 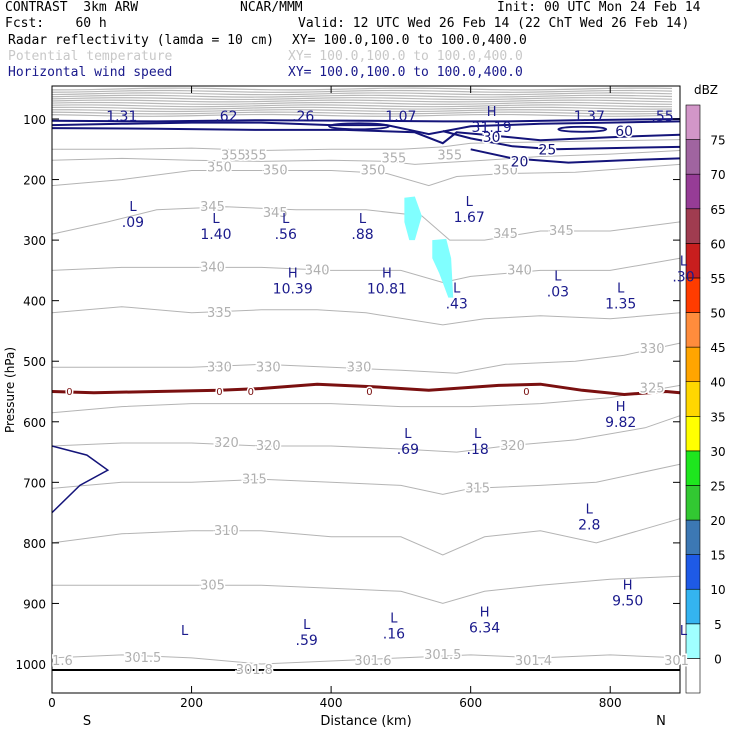 What do you see at coordinates (717, 452) in the screenshot?
I see `colorbar-level-label: 30` at bounding box center [717, 452].